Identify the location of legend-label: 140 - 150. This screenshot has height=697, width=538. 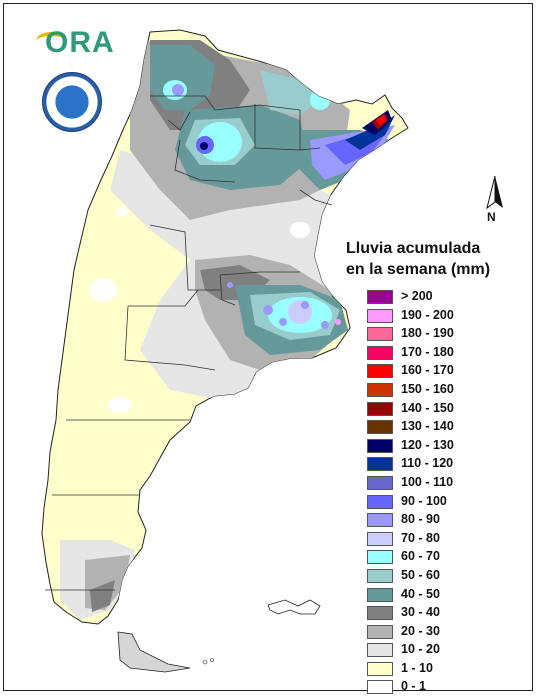
(427, 407).